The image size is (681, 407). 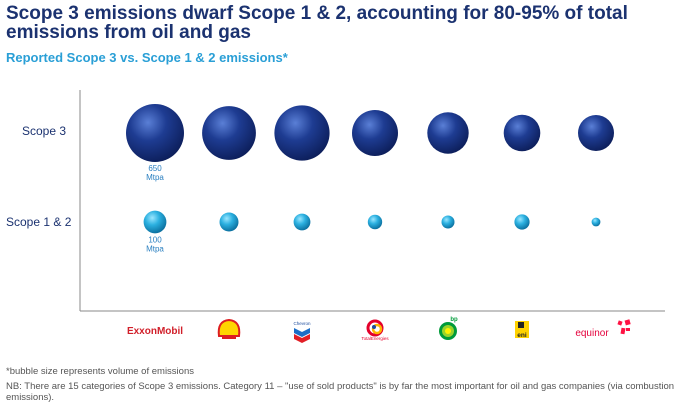 I want to click on bubble-value-label: 100, so click(x=155, y=239).